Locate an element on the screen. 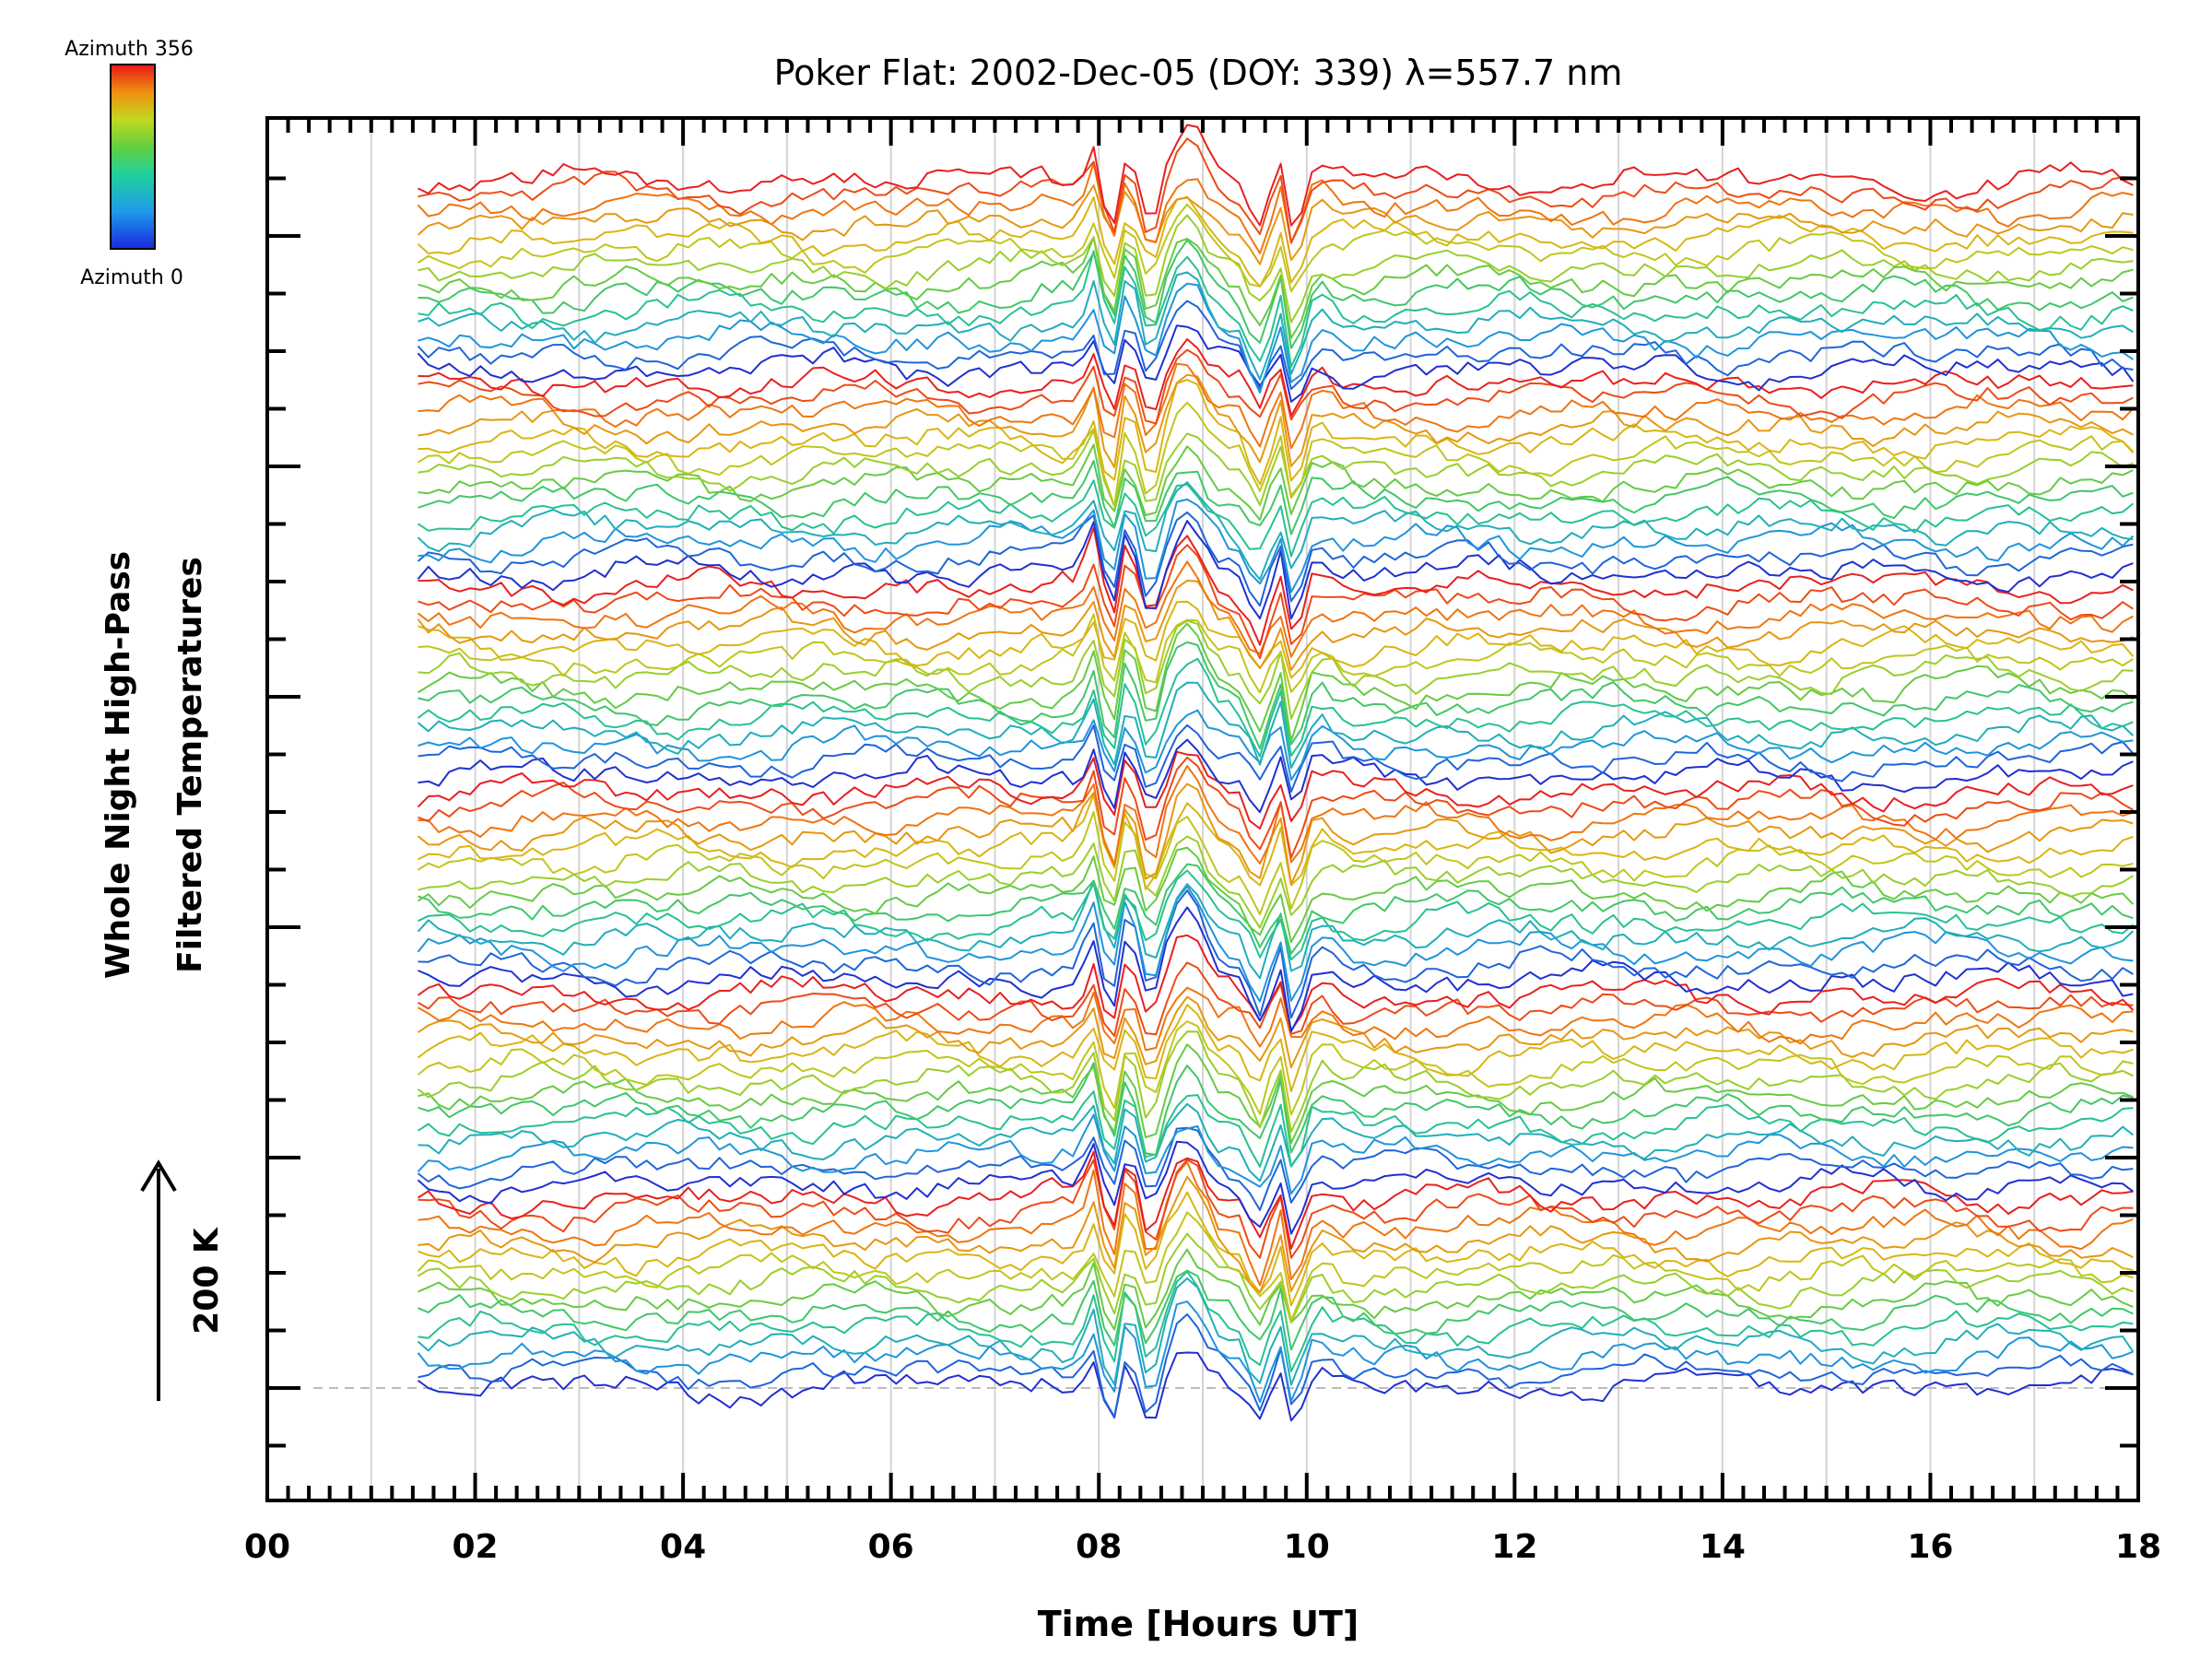 The image size is (2212, 1659). x-tick-label: 02 is located at coordinates (476, 1547).